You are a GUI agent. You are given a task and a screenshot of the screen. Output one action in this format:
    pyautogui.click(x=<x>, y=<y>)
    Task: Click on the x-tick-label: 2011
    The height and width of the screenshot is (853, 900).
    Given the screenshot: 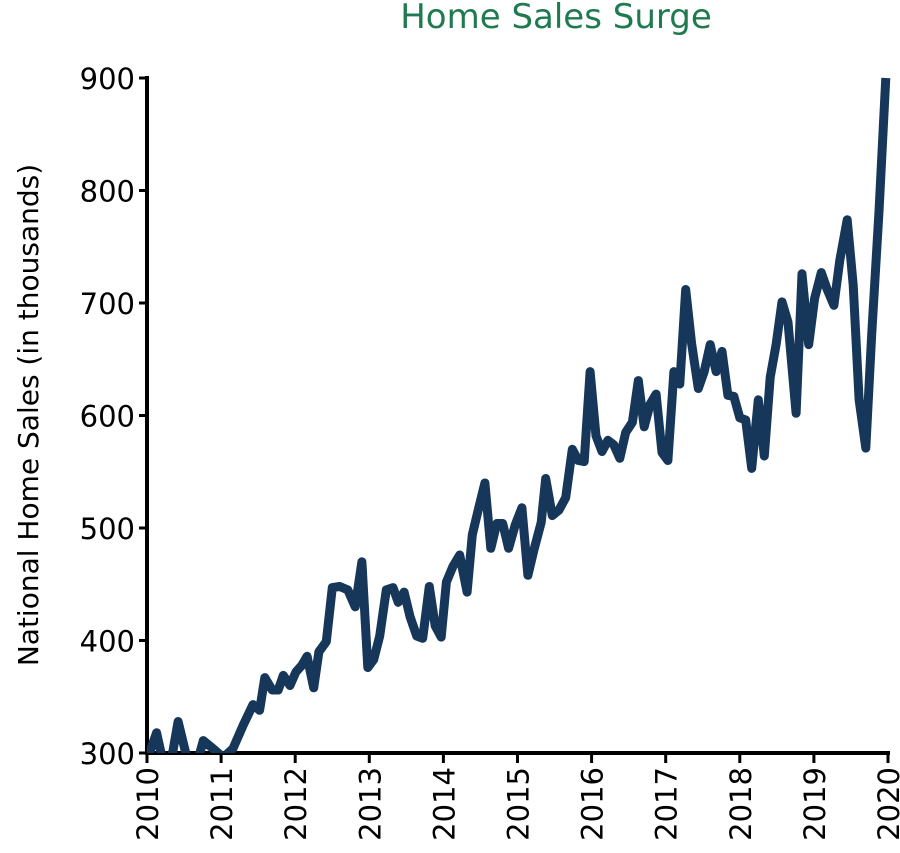 What is the action you would take?
    pyautogui.click(x=222, y=804)
    